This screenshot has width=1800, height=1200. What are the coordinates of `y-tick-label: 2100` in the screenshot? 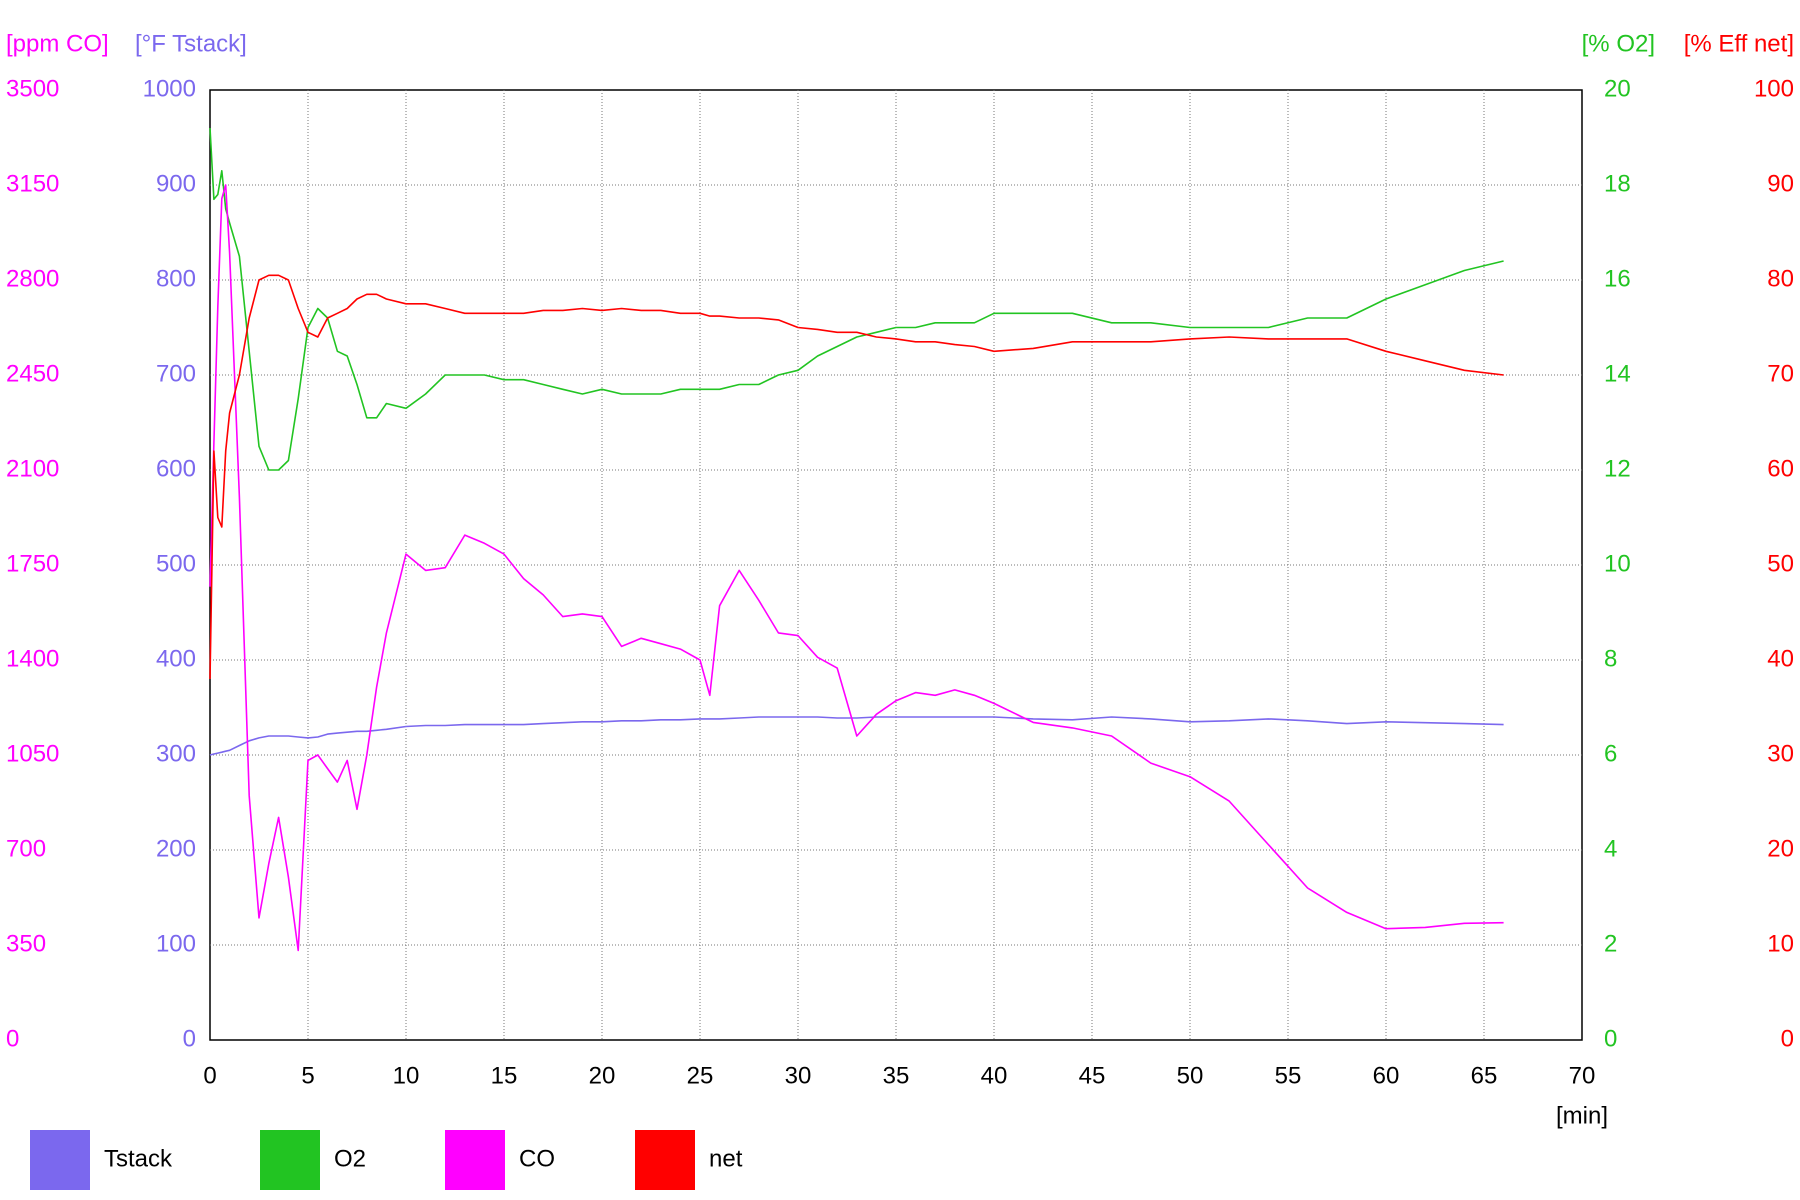 It's located at (32, 468).